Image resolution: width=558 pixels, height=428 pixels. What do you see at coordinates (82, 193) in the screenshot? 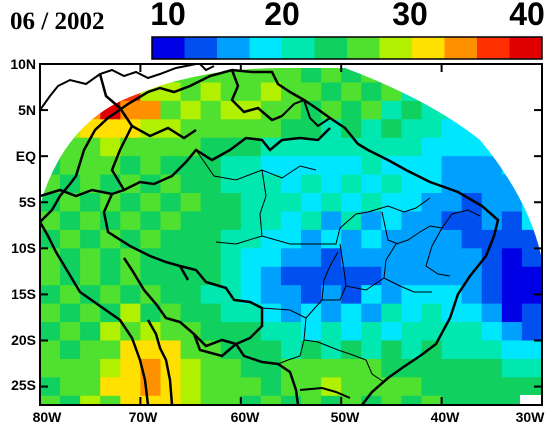
I see `border-colombia-peru` at bounding box center [82, 193].